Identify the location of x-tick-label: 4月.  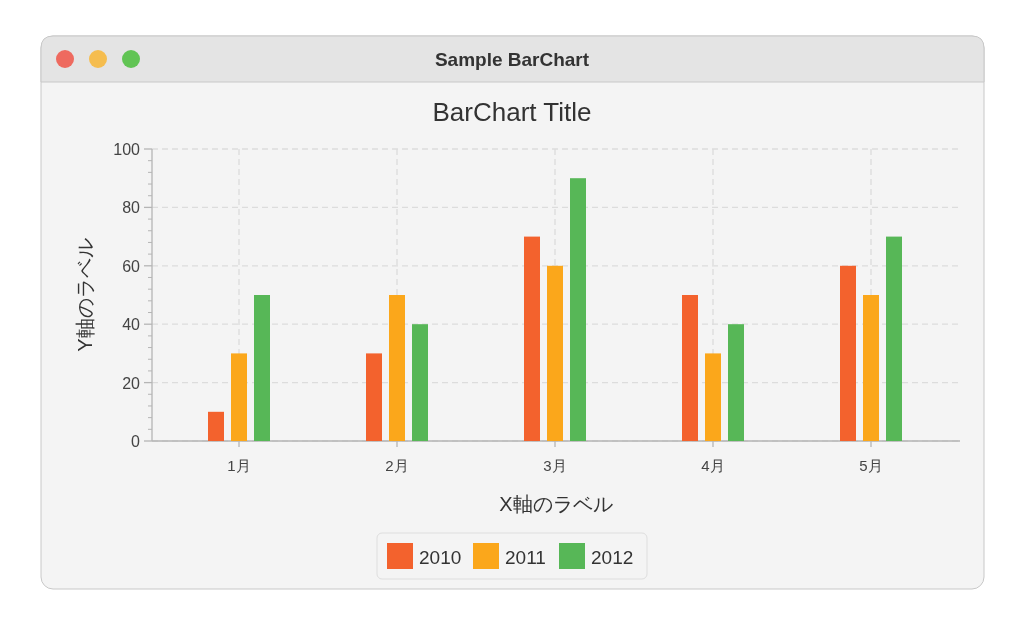
(713, 465).